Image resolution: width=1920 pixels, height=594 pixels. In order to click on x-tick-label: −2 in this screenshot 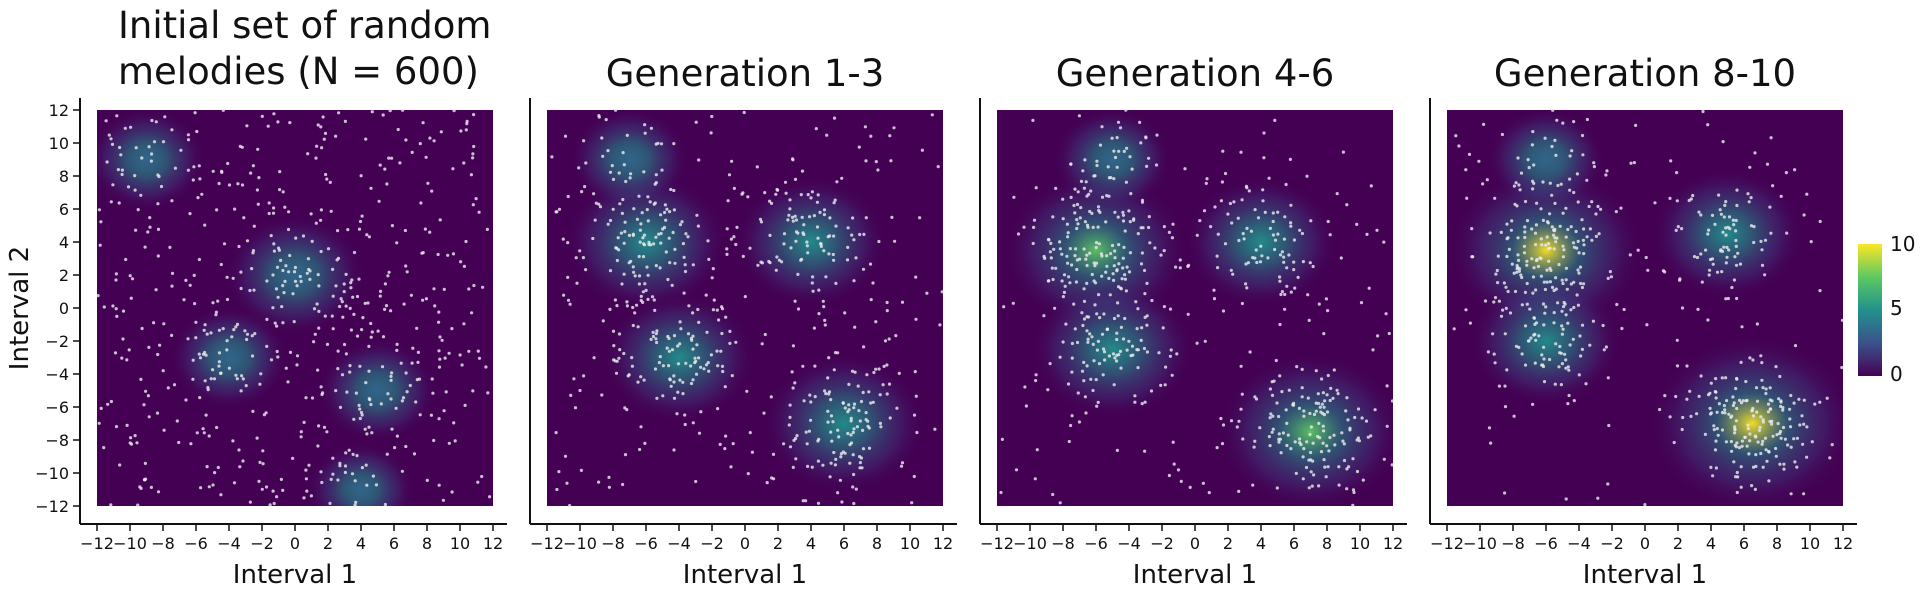, I will do `click(262, 543)`.